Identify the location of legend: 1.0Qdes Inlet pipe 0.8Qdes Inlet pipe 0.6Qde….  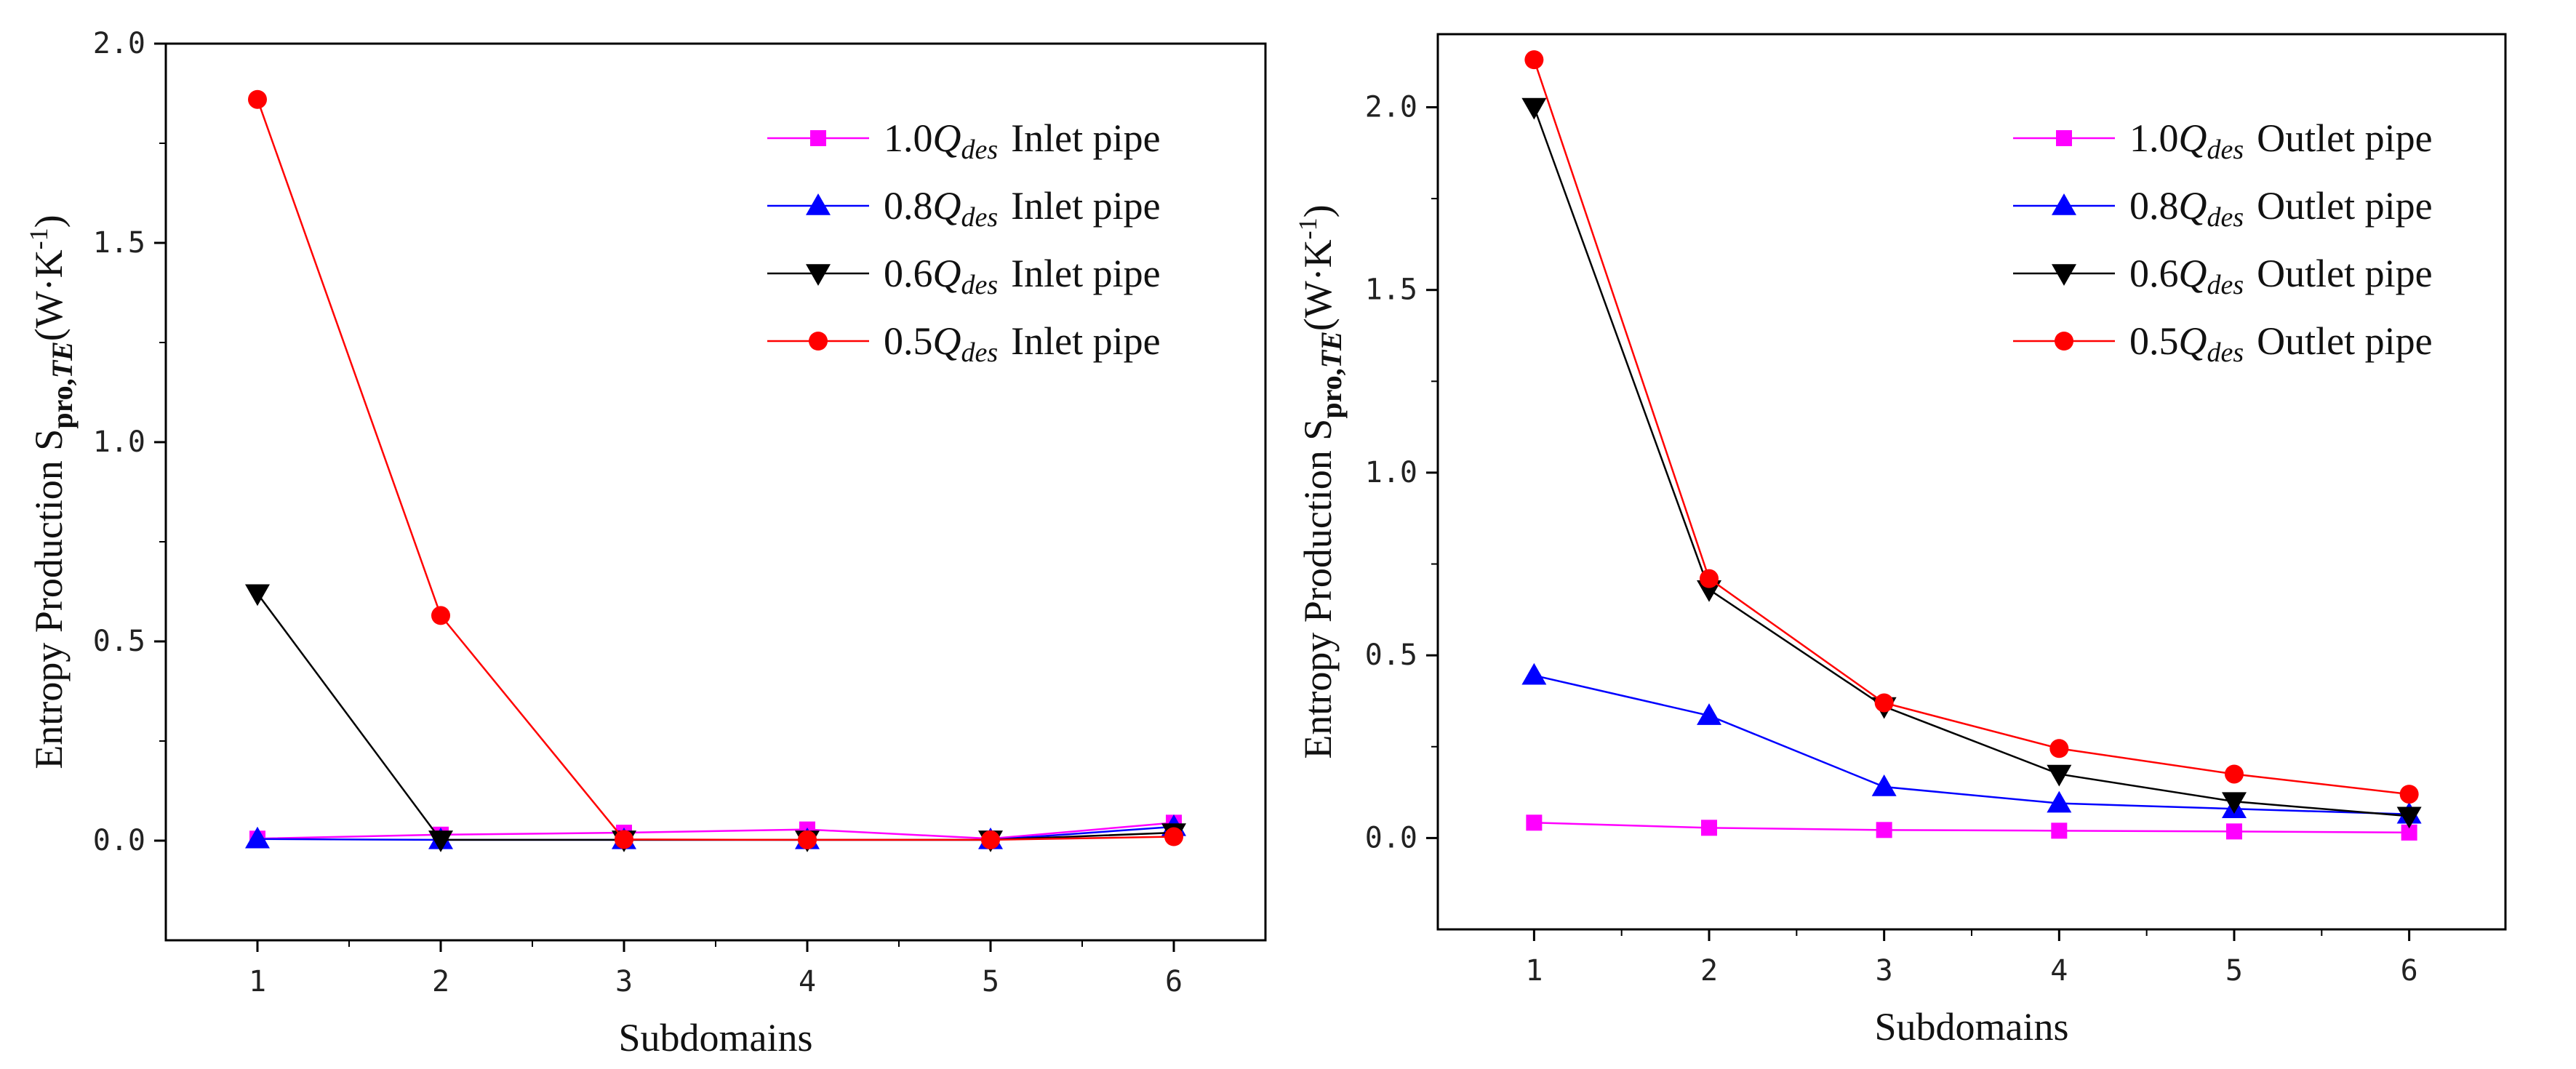
(964, 242).